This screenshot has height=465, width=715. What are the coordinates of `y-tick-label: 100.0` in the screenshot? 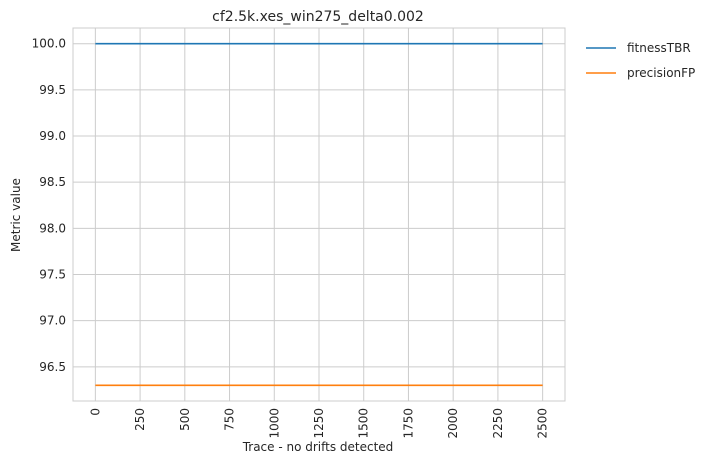 It's located at (49, 44).